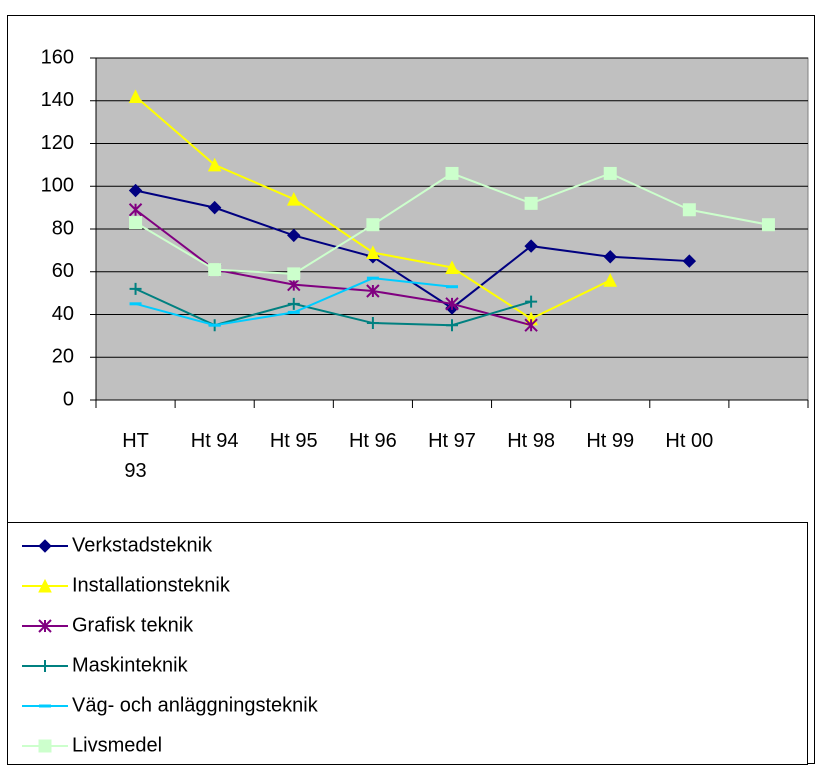  What do you see at coordinates (117, 745) in the screenshot?
I see `legend-label: Livsmedel` at bounding box center [117, 745].